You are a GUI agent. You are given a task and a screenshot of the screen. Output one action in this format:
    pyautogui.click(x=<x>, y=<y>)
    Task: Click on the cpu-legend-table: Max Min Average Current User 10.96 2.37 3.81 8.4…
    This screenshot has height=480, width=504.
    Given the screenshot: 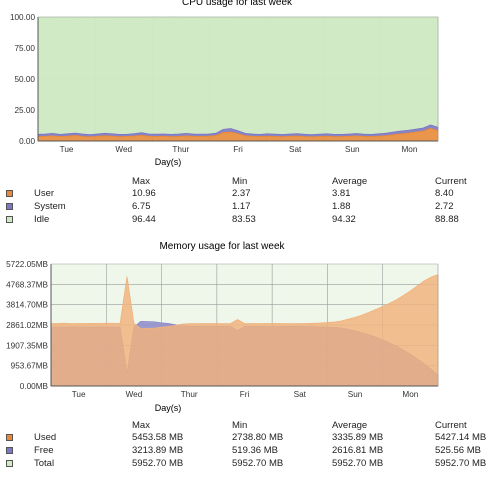 What is the action you would take?
    pyautogui.click(x=251, y=201)
    